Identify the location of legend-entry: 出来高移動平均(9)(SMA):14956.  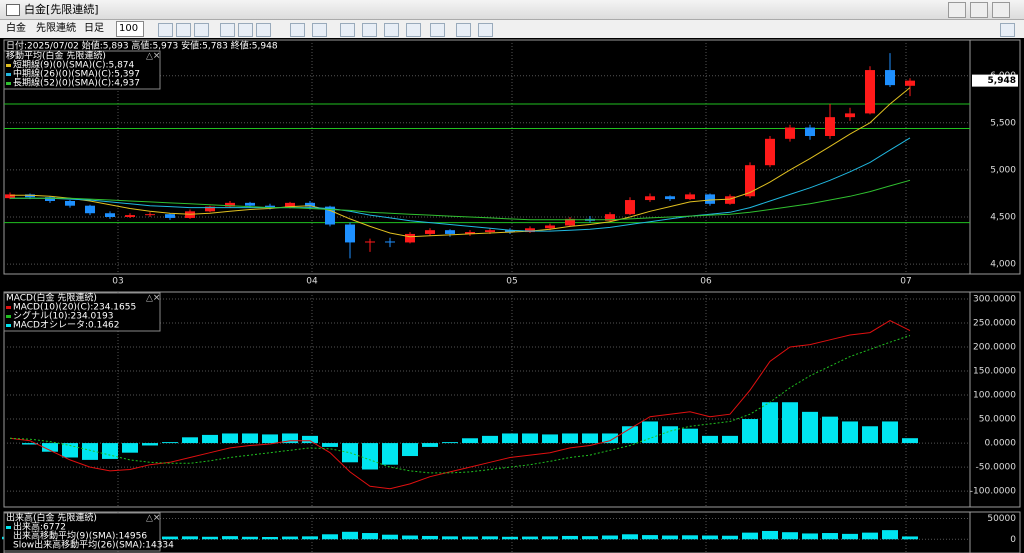
(80, 536).